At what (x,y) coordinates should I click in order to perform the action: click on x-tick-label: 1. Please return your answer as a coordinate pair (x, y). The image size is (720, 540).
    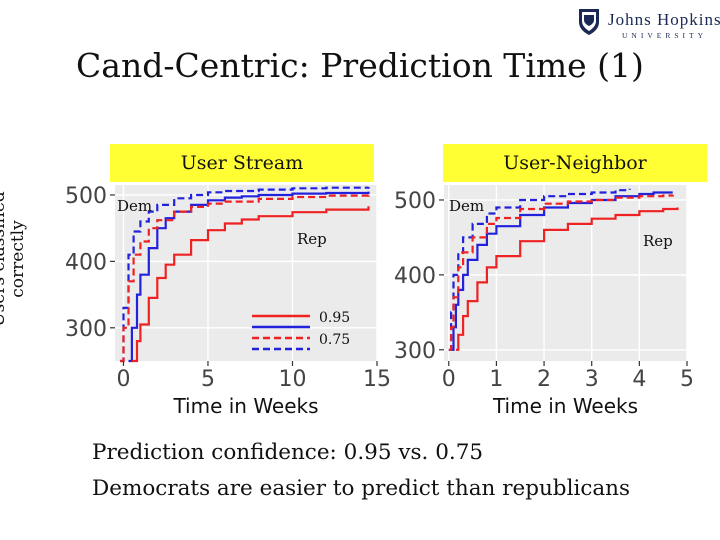
    Looking at the image, I should click on (496, 379).